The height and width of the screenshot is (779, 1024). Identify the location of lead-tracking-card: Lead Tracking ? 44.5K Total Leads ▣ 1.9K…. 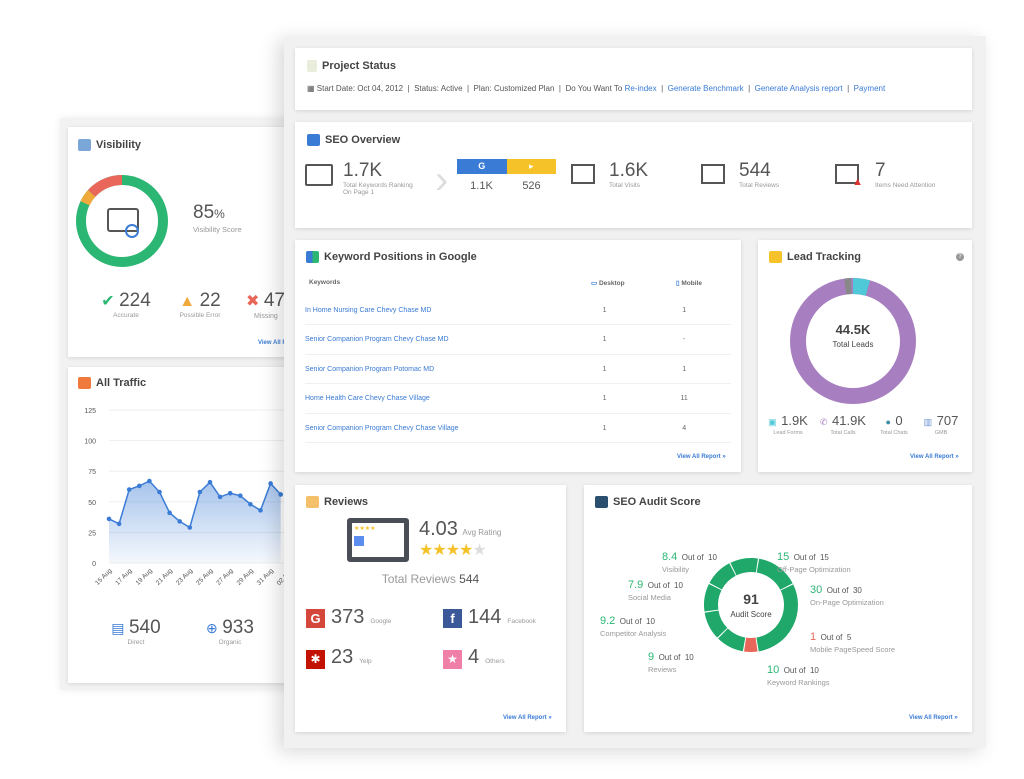
(865, 356).